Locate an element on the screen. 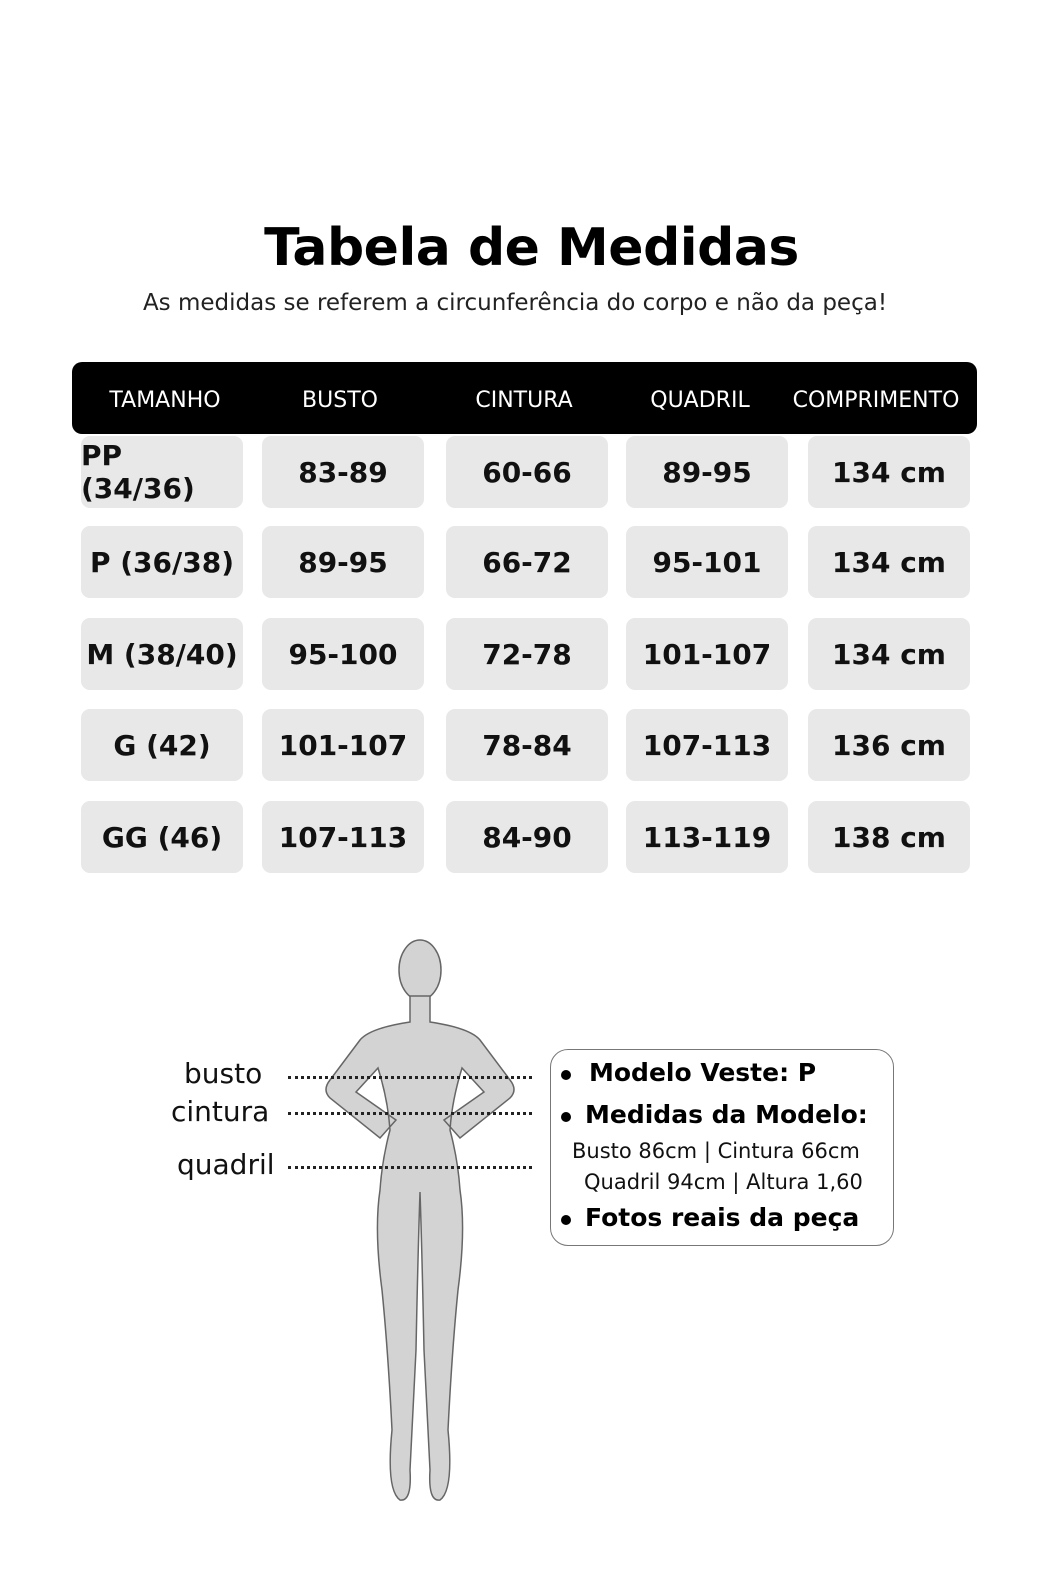 The height and width of the screenshot is (1594, 1063). column-header: TAMANHO is located at coordinates (165, 400).